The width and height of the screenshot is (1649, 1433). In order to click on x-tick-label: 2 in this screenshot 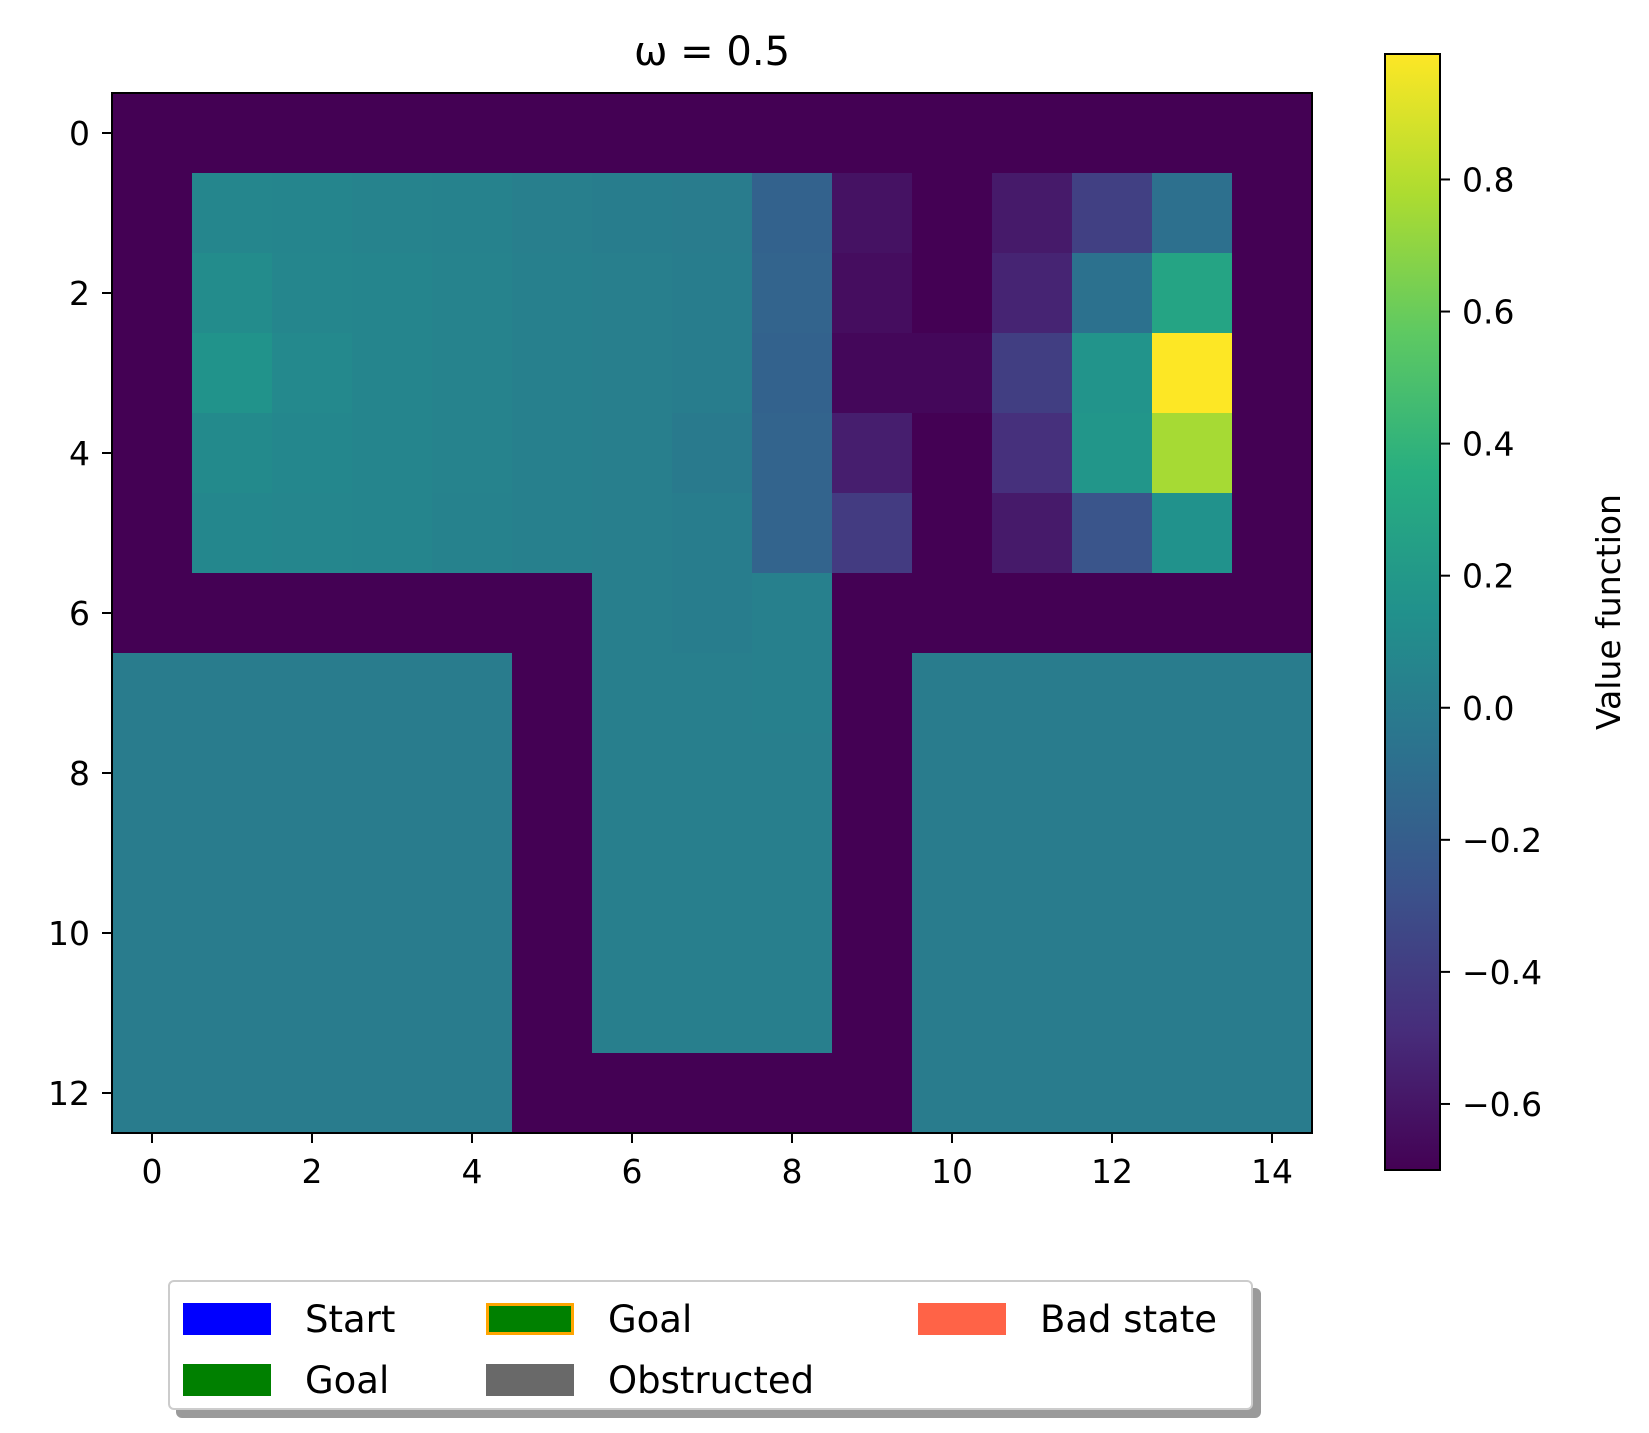, I will do `click(312, 1171)`.